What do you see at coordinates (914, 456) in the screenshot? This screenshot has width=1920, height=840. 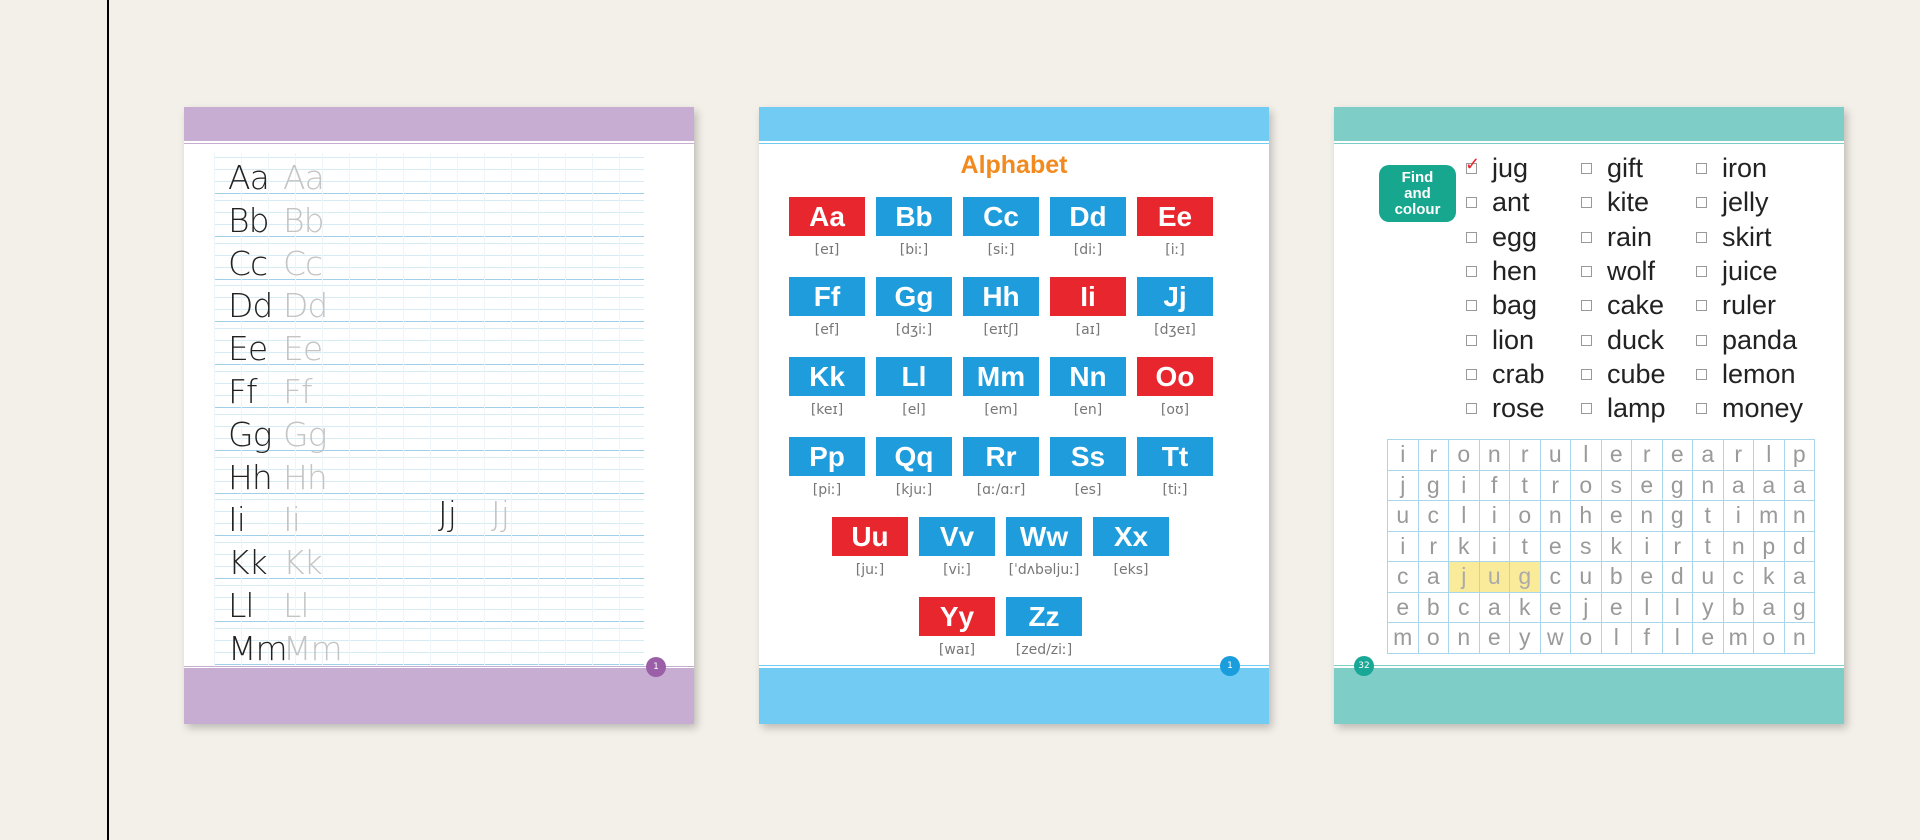 I see `letter-tile-qq: Qq` at bounding box center [914, 456].